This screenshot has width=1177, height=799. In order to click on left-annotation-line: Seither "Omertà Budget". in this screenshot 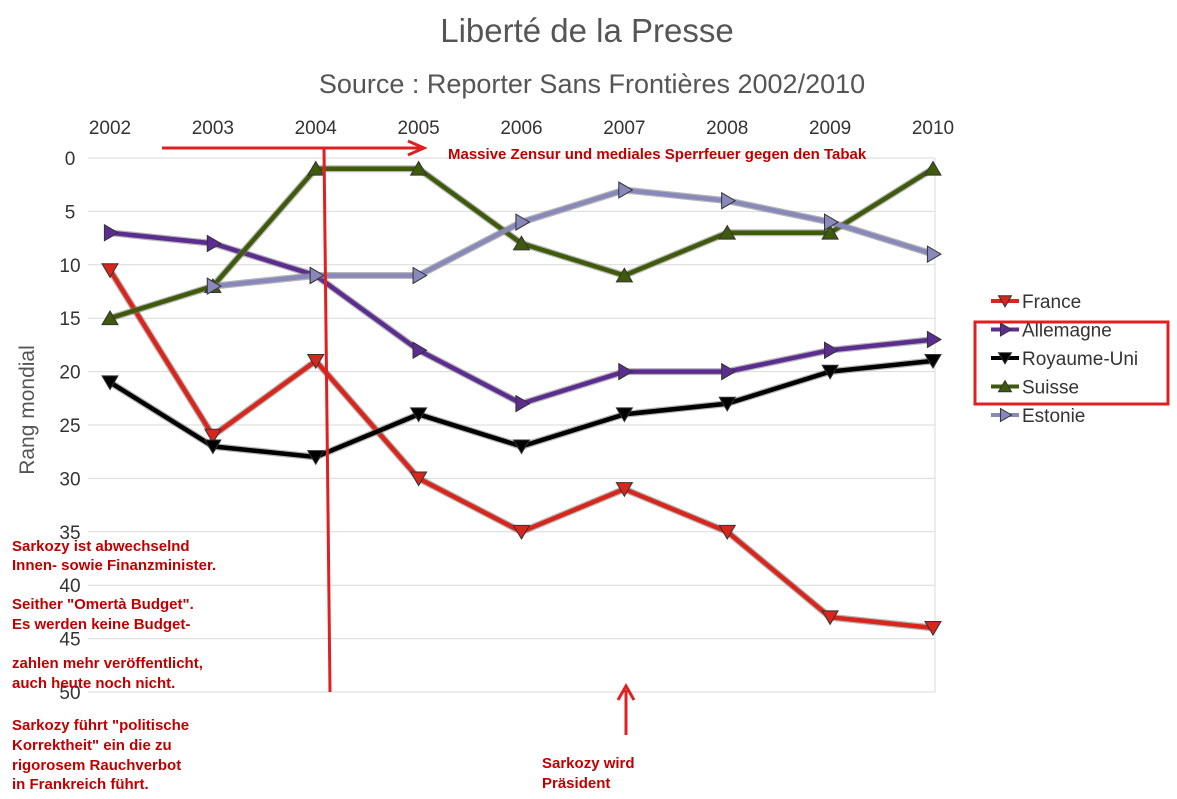, I will do `click(103, 604)`.